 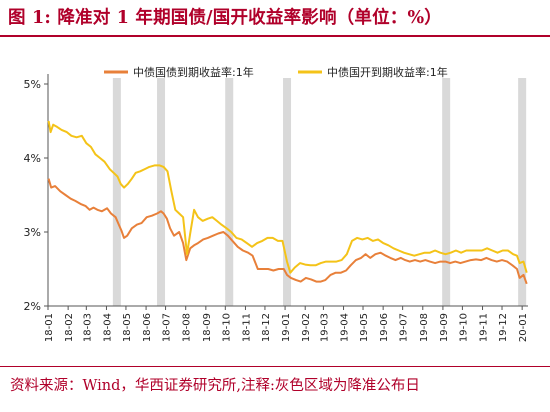 I want to click on y-tick-label: 4%, so click(x=32, y=158).